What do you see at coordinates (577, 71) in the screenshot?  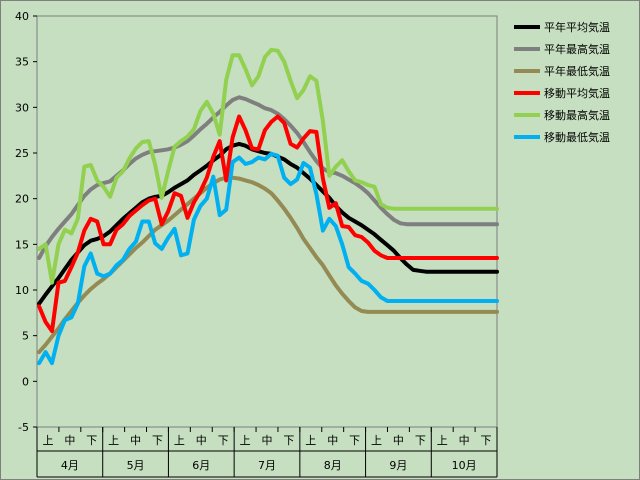 I see `legend-label-3: 平年最低気温` at bounding box center [577, 71].